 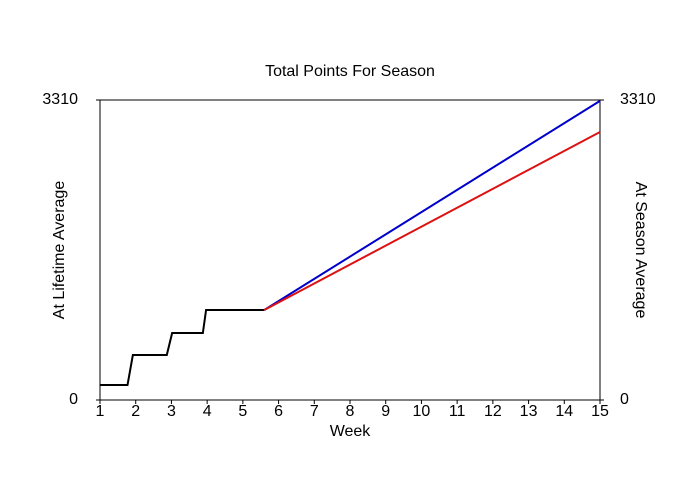 What do you see at coordinates (350, 71) in the screenshot?
I see `chart-title: Total Points For Season` at bounding box center [350, 71].